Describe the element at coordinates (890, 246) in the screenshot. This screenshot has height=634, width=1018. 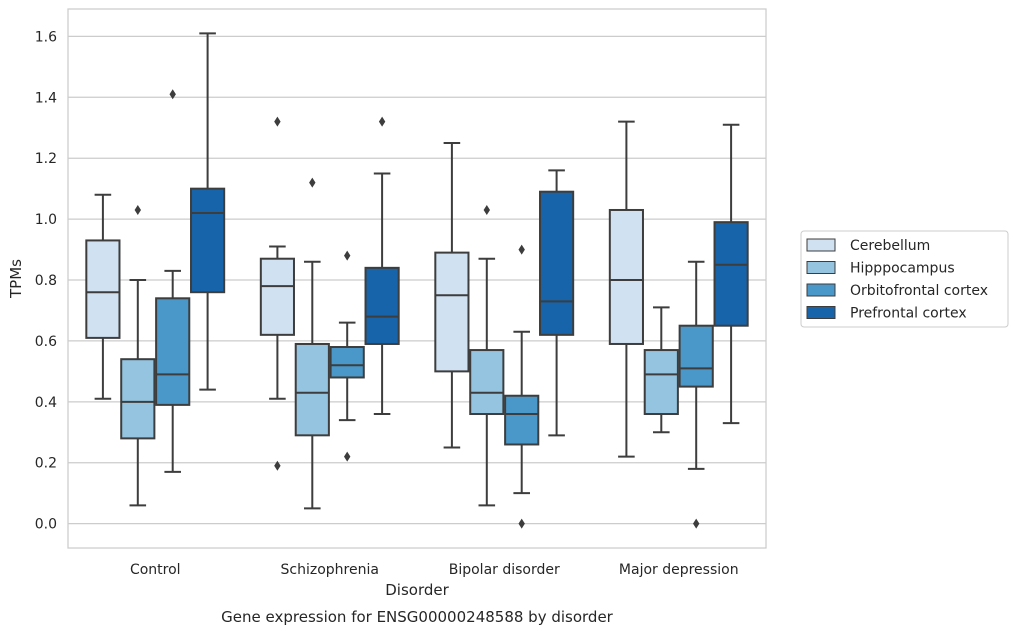
I see `legend-label: Cerebellum` at that location.